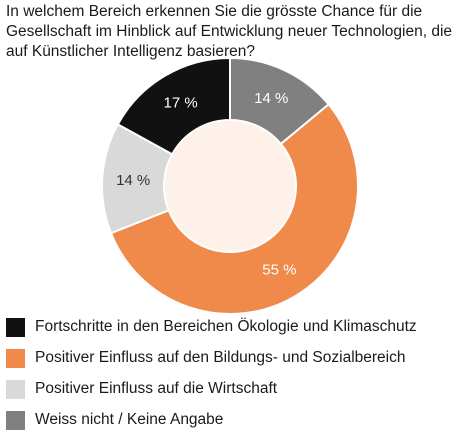  Describe the element at coordinates (15, 420) in the screenshot. I see `legend-swatch-keine-angabe` at that location.